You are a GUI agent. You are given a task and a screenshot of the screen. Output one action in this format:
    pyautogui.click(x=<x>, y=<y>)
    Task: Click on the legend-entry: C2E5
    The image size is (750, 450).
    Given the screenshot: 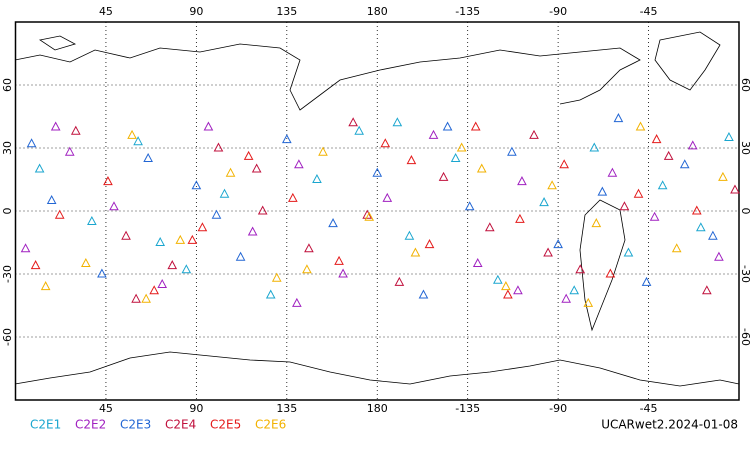 What is the action you would take?
    pyautogui.click(x=225, y=425)
    